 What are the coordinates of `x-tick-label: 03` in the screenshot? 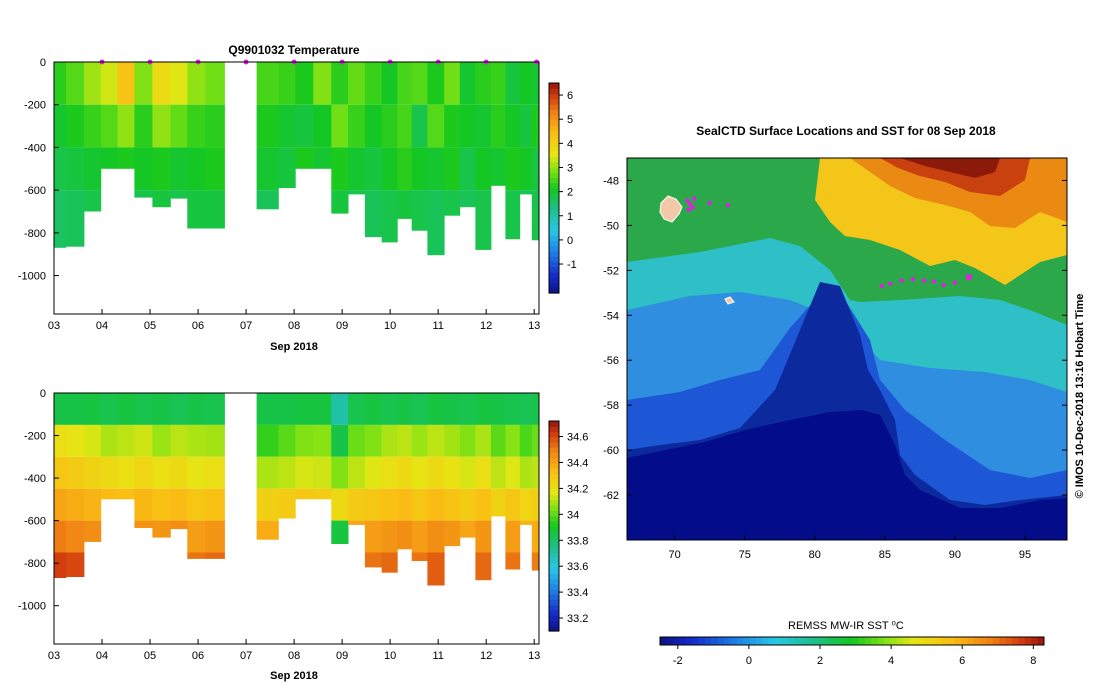 It's located at (54, 326).